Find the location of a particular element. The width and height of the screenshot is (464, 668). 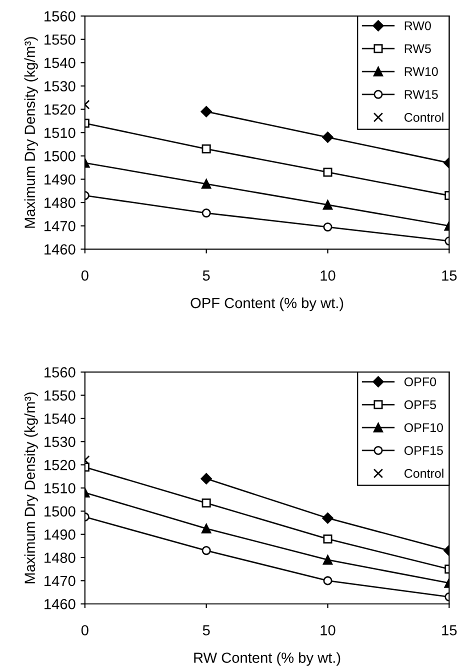

x-axis-title: RW Content (% by wt.) is located at coordinates (267, 659).